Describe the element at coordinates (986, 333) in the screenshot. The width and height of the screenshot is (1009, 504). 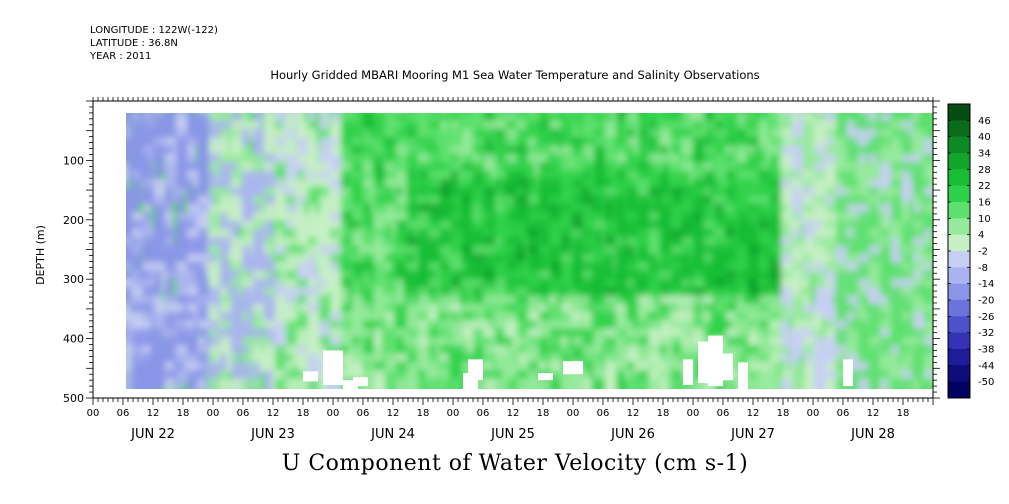
I see `colorbar-tick-label: -32` at that location.